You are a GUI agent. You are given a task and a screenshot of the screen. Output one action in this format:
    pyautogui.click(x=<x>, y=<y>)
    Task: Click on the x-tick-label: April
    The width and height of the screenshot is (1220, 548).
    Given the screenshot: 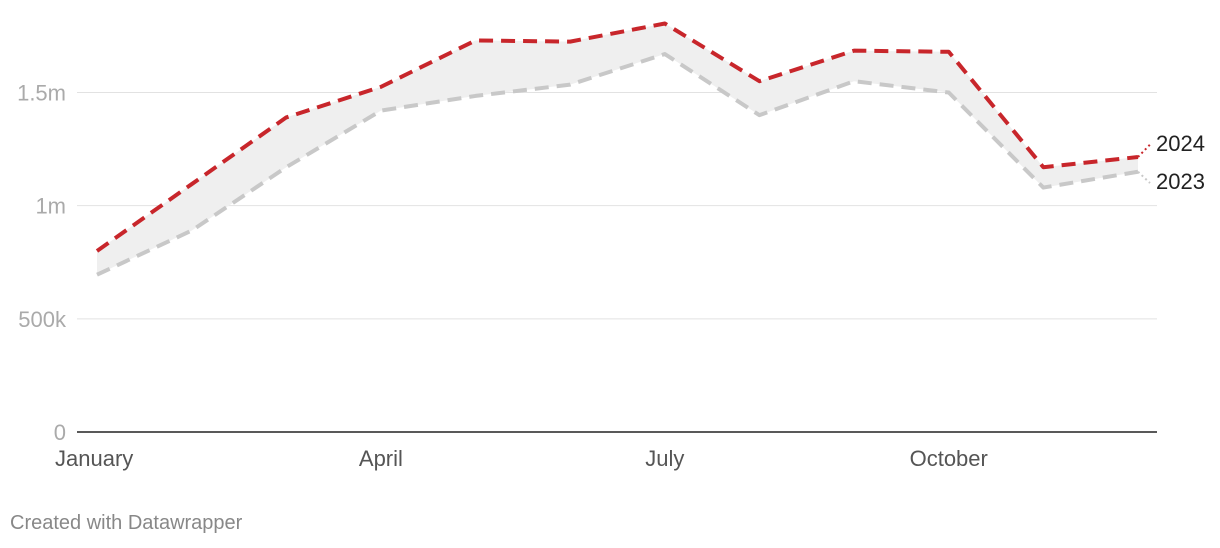 What is the action you would take?
    pyautogui.click(x=381, y=458)
    